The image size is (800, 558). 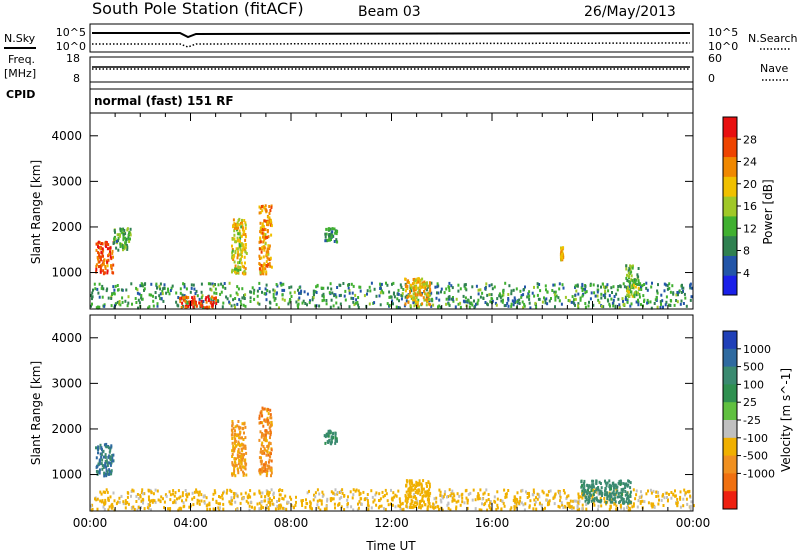 What do you see at coordinates (755, 438) in the screenshot?
I see `colorbar-tick-label: -100` at bounding box center [755, 438].